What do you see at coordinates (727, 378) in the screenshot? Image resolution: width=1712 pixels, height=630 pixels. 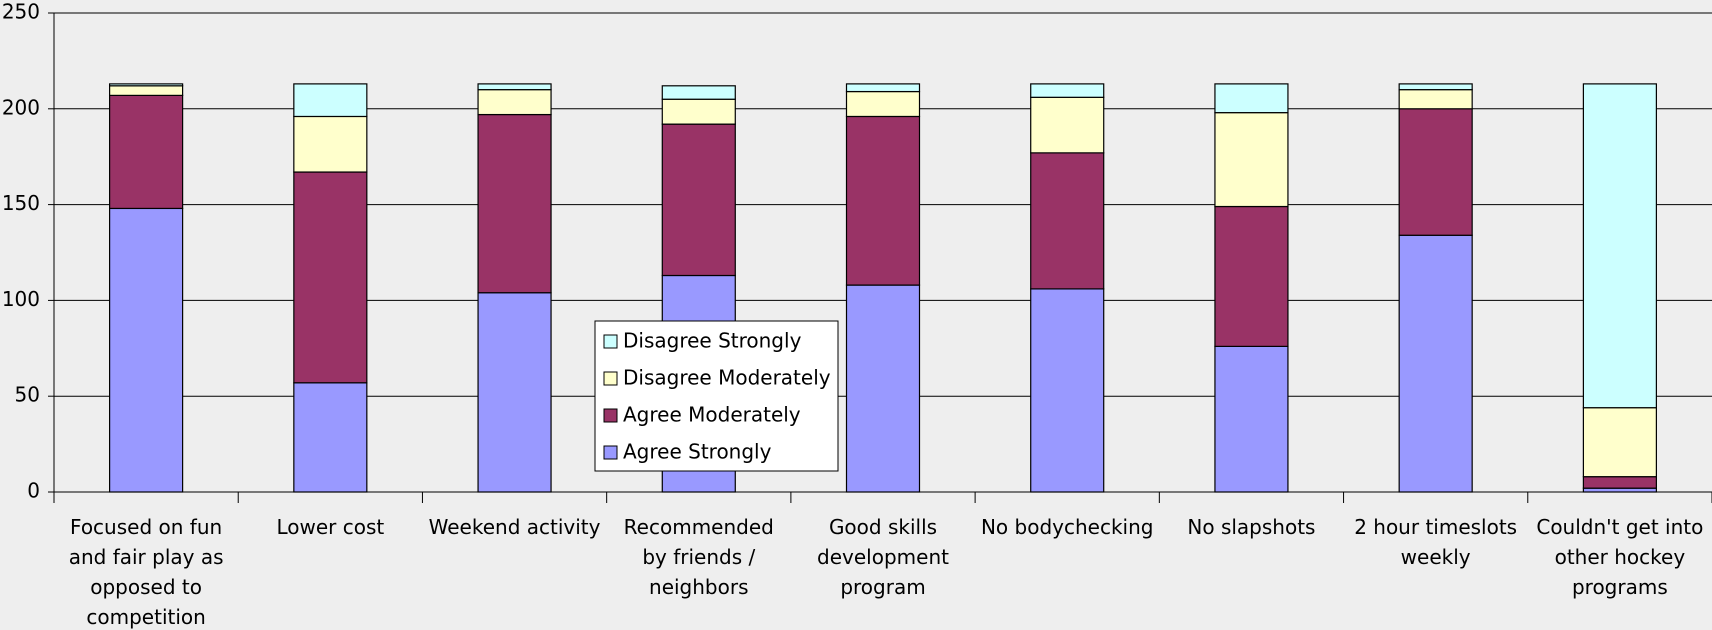 I see `legend-label: Disagree Moderately` at bounding box center [727, 378].